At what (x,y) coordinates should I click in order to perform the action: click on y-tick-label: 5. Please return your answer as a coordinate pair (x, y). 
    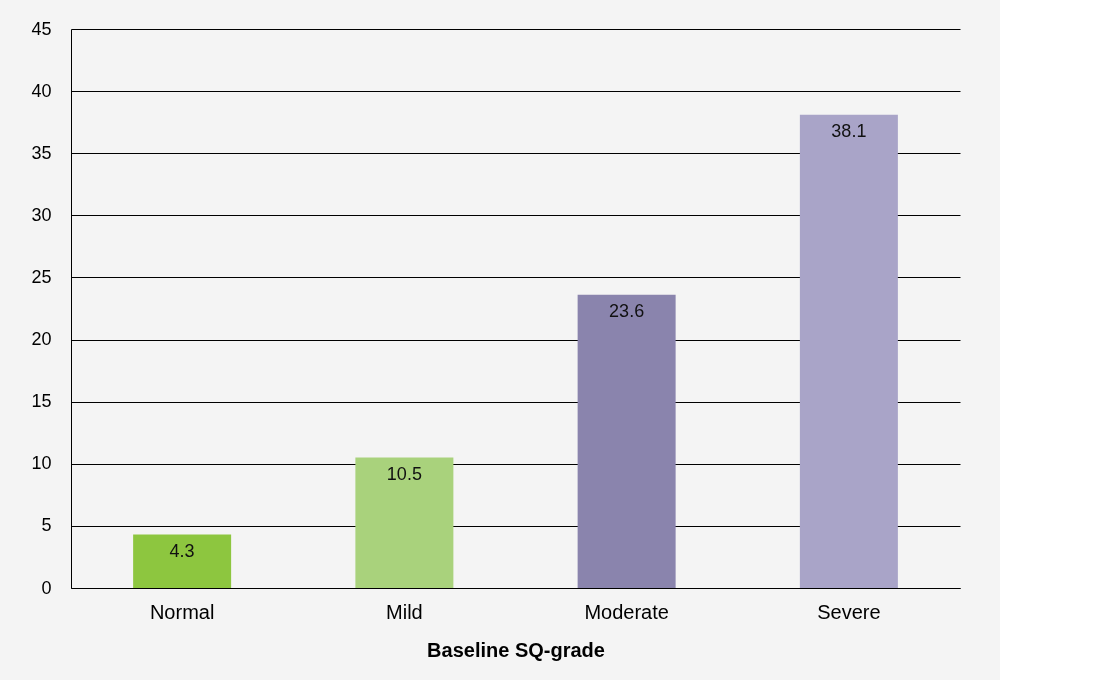
    Looking at the image, I should click on (46, 525).